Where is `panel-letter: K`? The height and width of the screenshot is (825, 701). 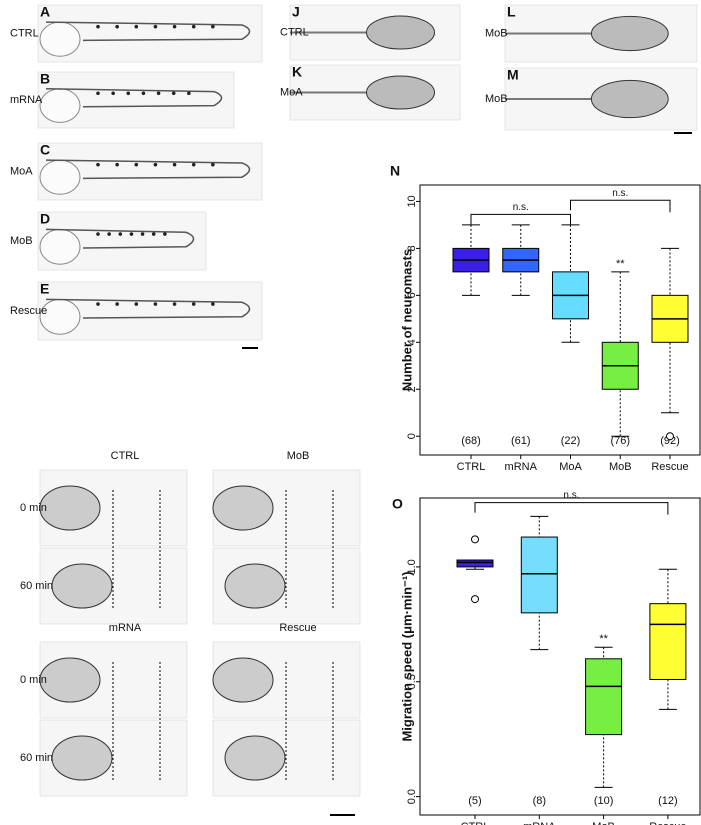 panel-letter: K is located at coordinates (297, 72).